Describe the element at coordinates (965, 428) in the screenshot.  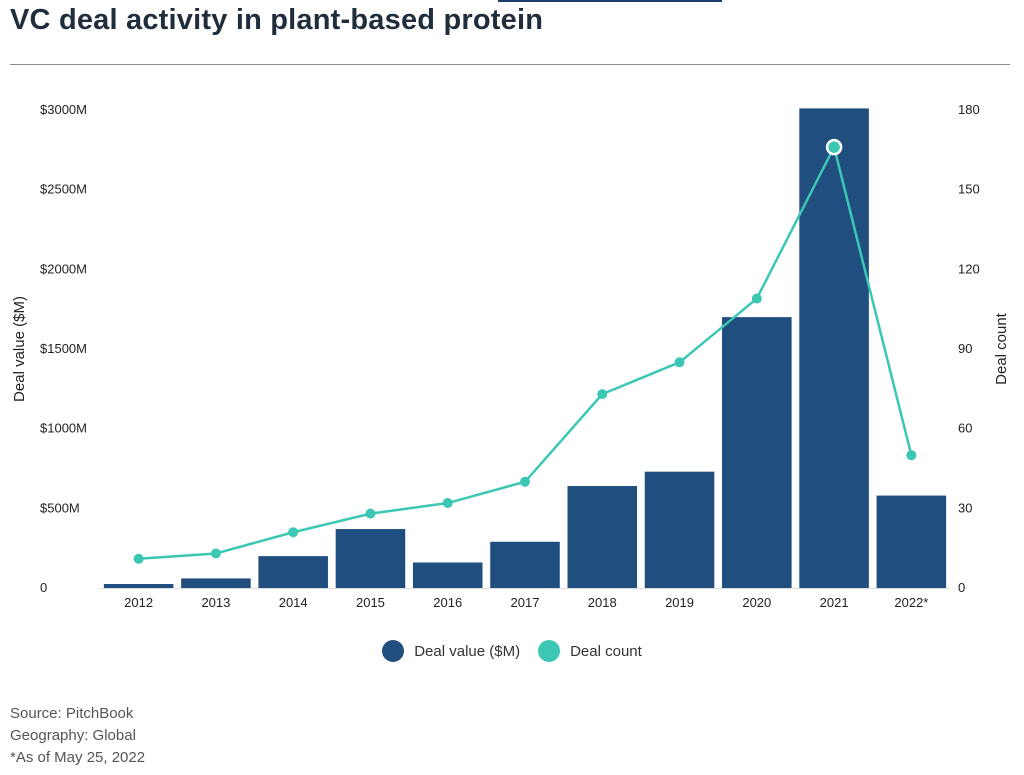
I see `y-tick-label-right: 60` at that location.